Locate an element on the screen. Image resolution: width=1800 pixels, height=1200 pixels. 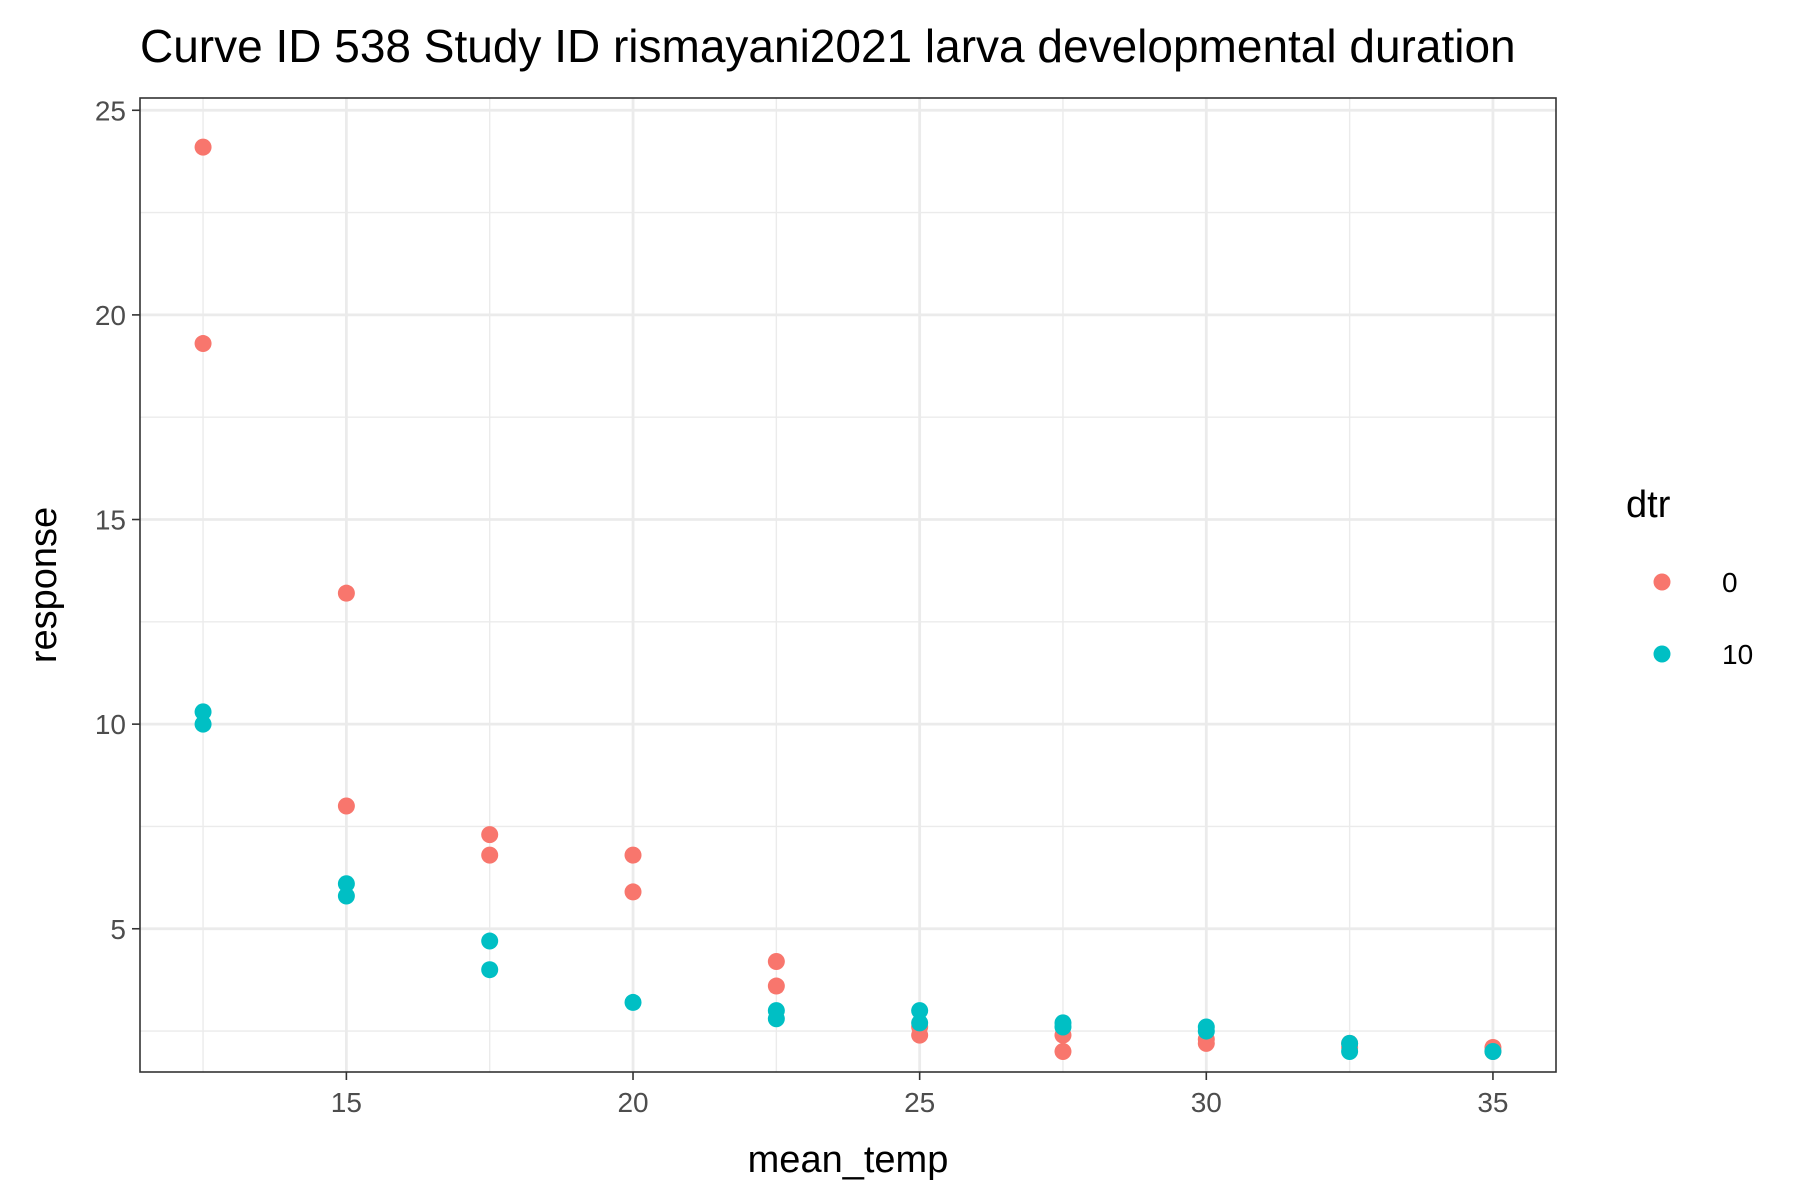
x-tick-label: 20 is located at coordinates (632, 1102).